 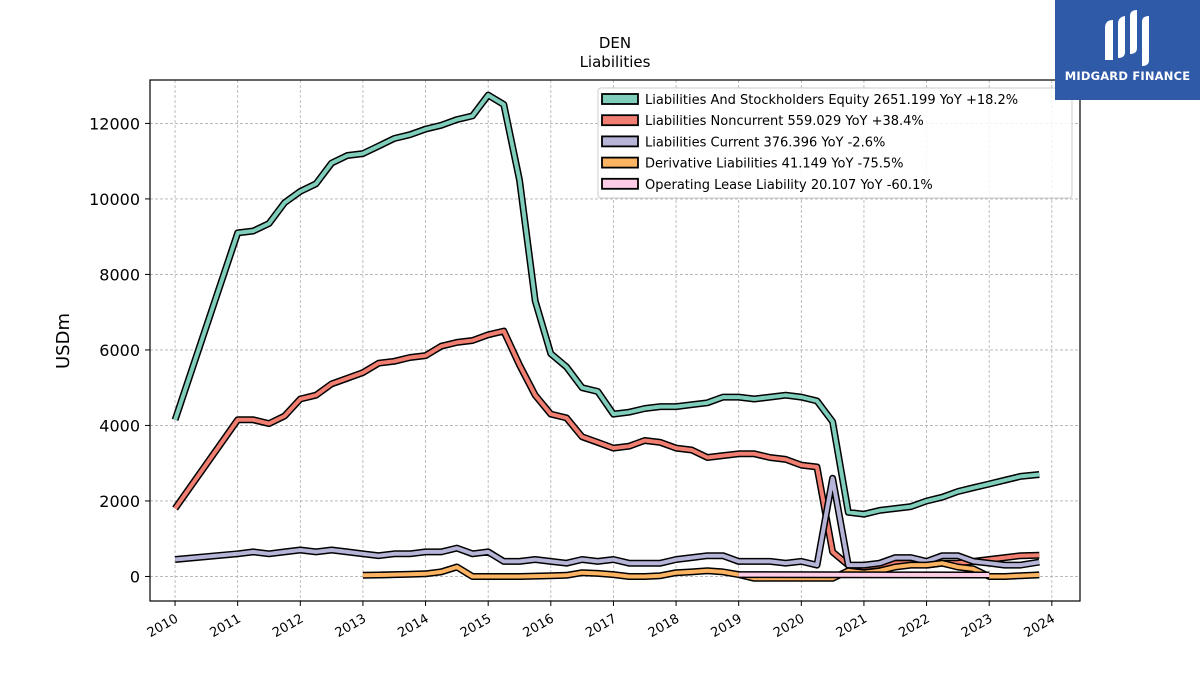 I want to click on x-tick-label: 2017, so click(x=601, y=626).